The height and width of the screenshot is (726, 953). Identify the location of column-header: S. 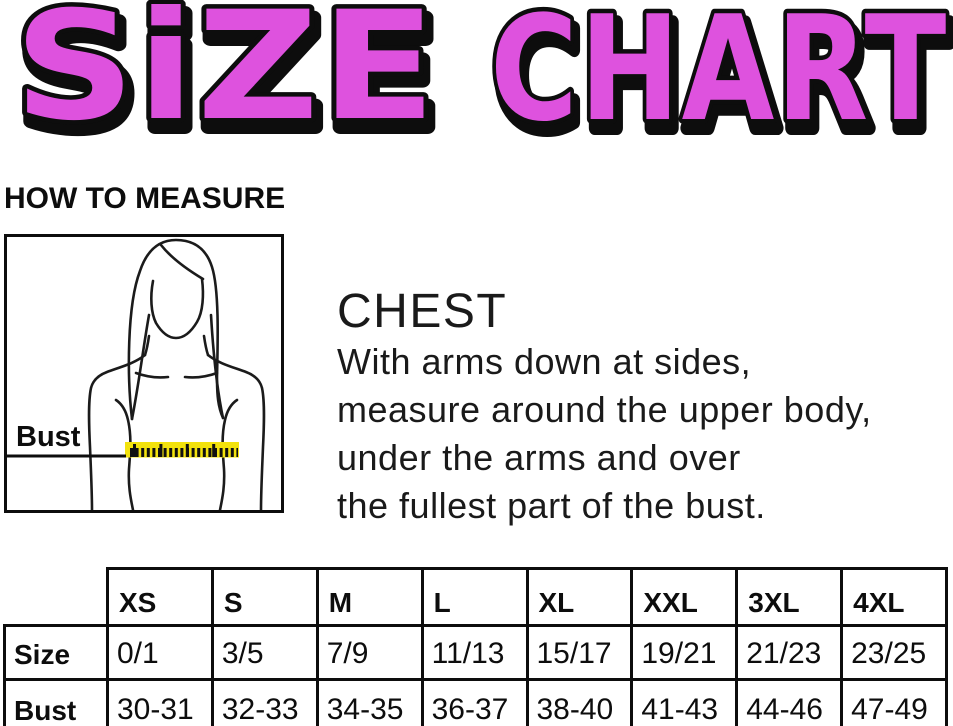
(264, 597).